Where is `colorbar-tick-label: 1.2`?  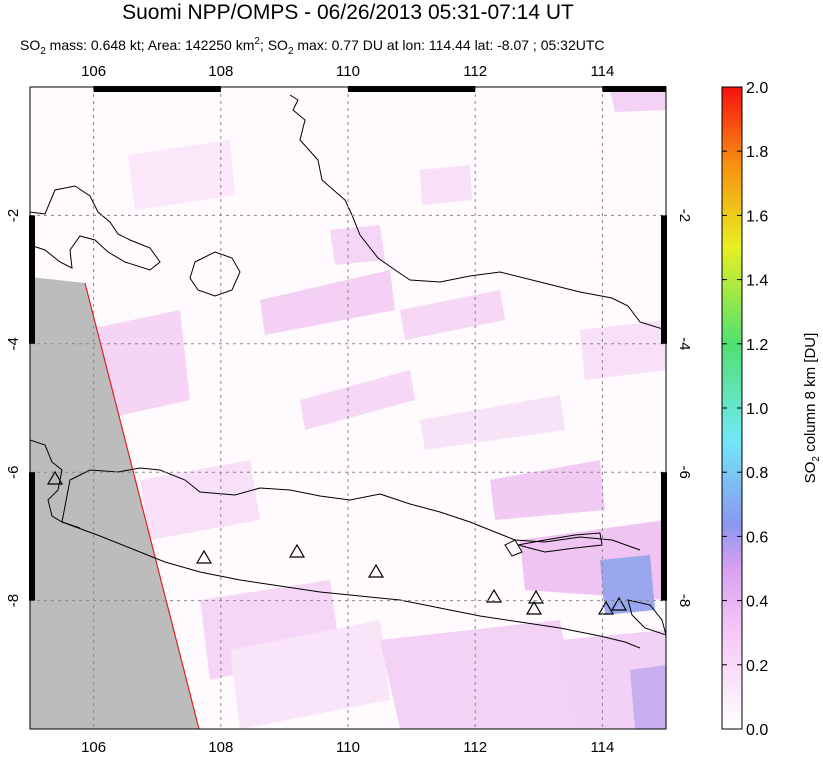
colorbar-tick-label: 1.2 is located at coordinates (757, 345).